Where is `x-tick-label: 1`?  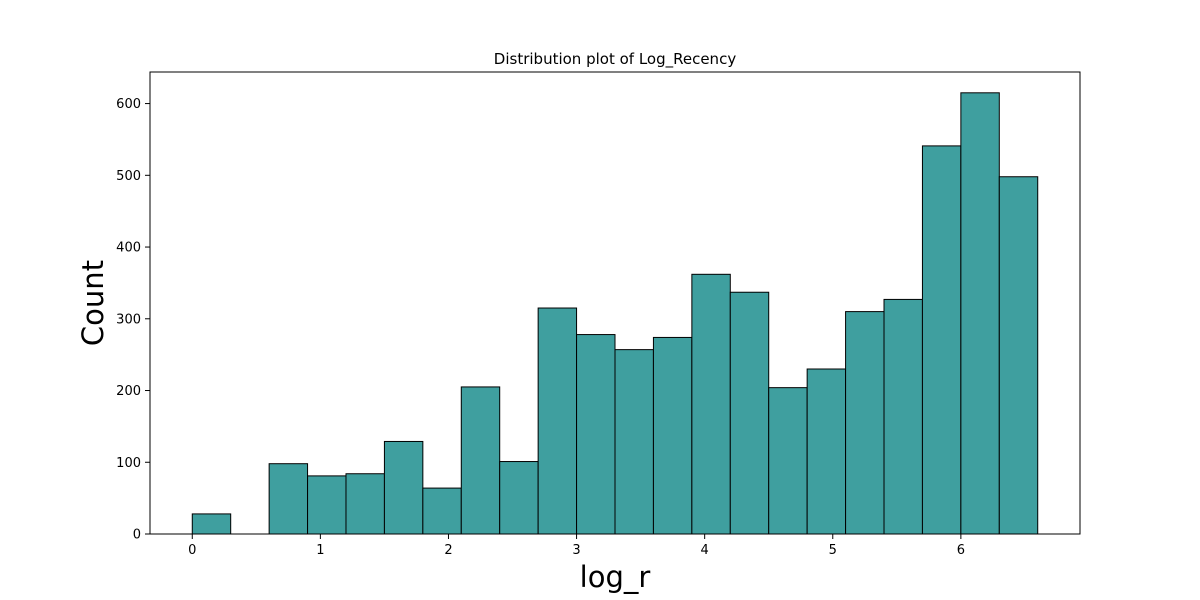
x-tick-label: 1 is located at coordinates (320, 550).